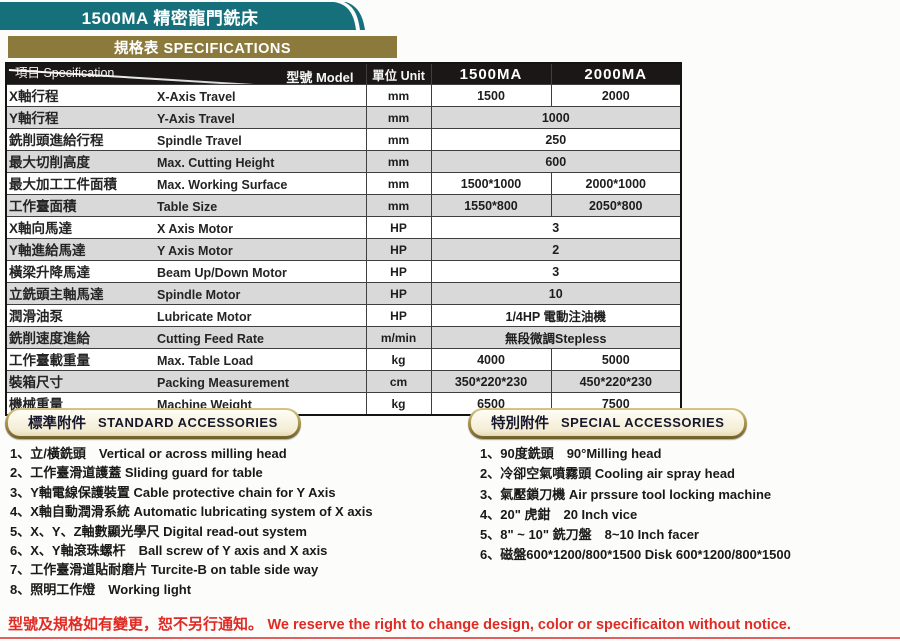  Describe the element at coordinates (556, 117) in the screenshot. I see `value-merged: 1000` at that location.